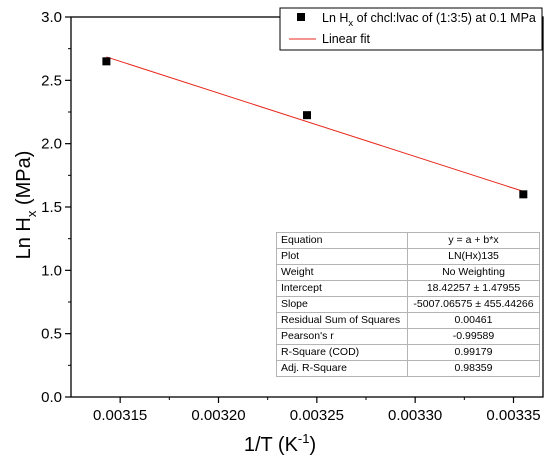  Describe the element at coordinates (473, 272) in the screenshot. I see `stats-value: No Weighting` at that location.